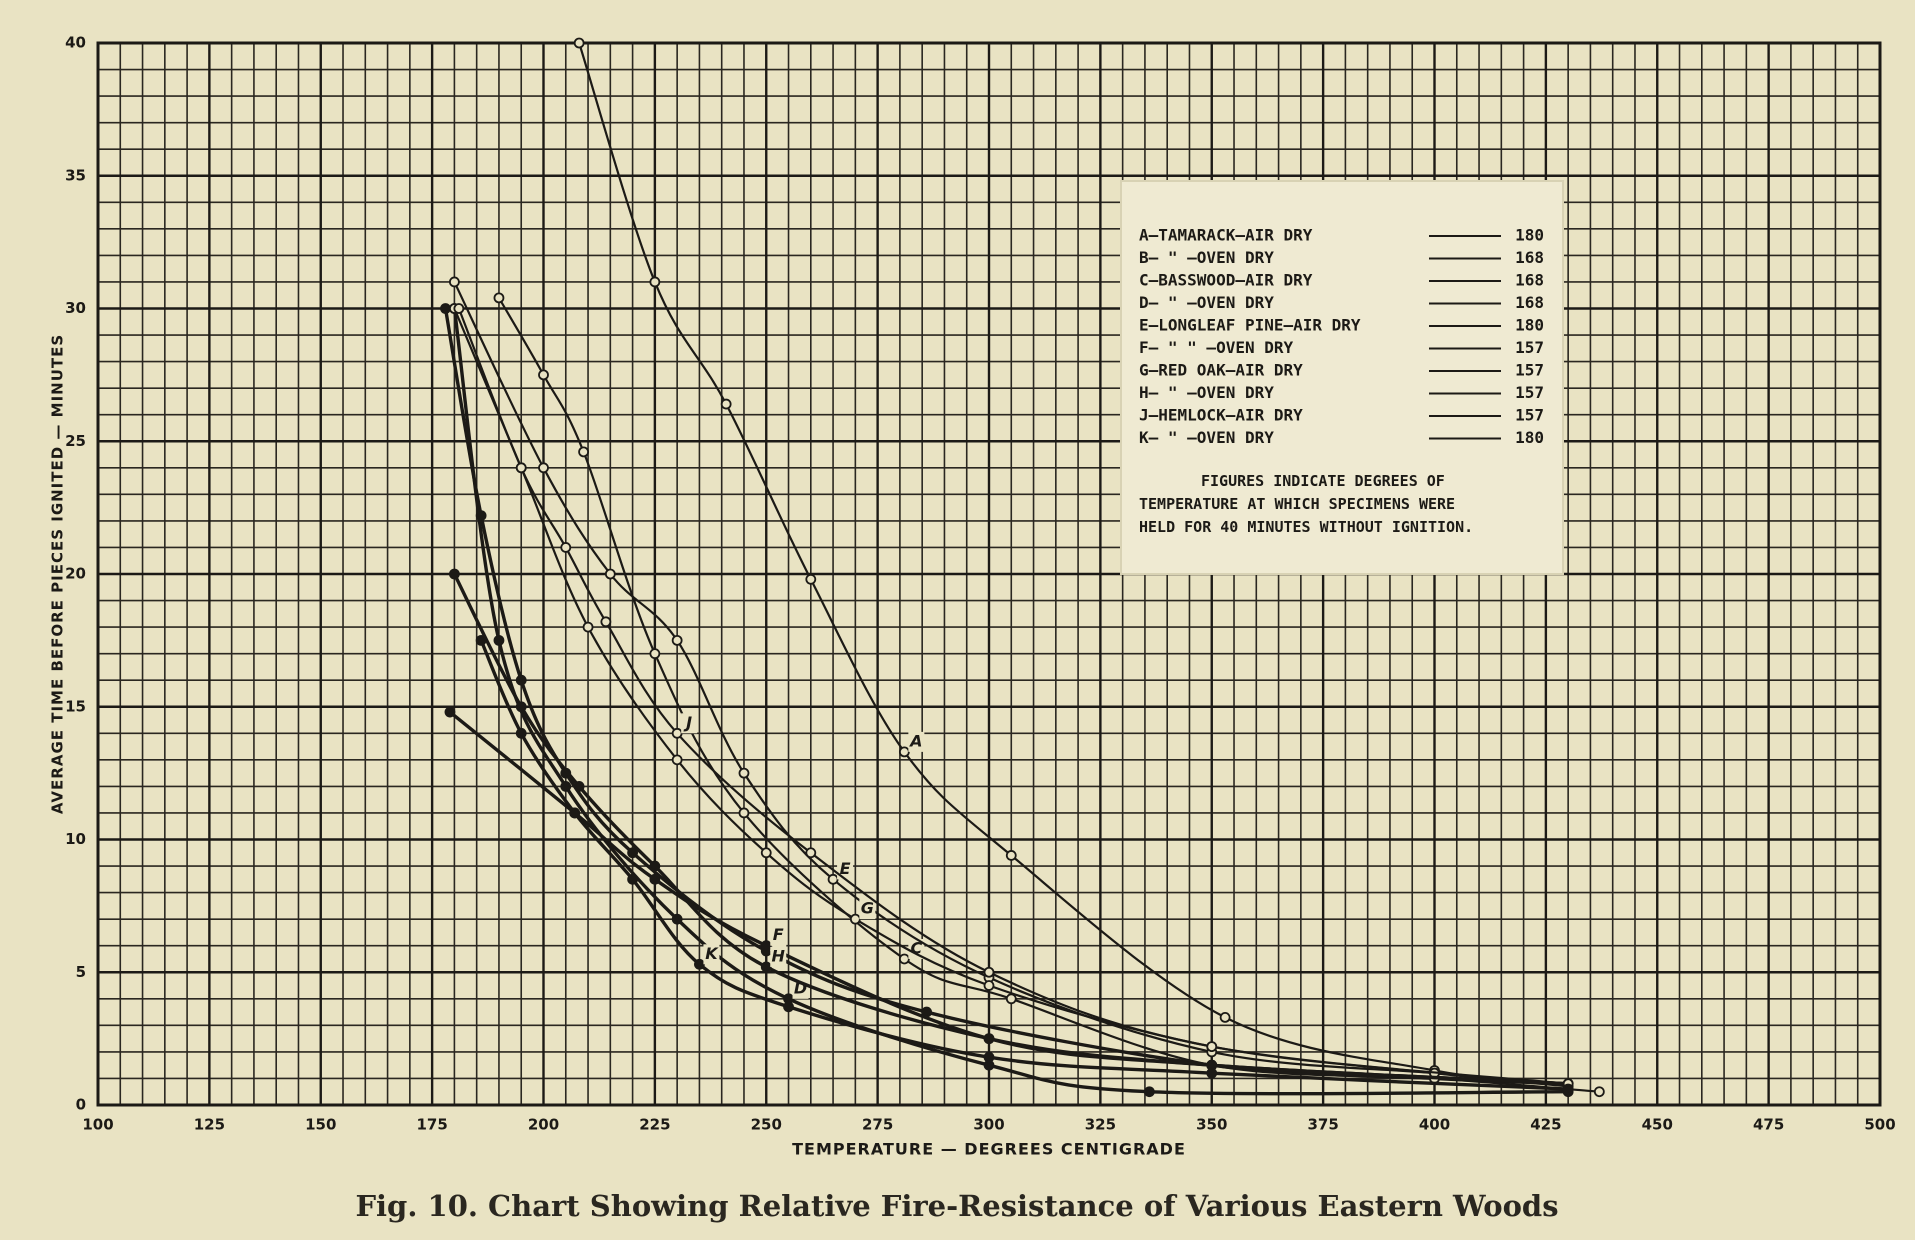  Describe the element at coordinates (543, 1125) in the screenshot. I see `x-tick-label: 200` at that location.